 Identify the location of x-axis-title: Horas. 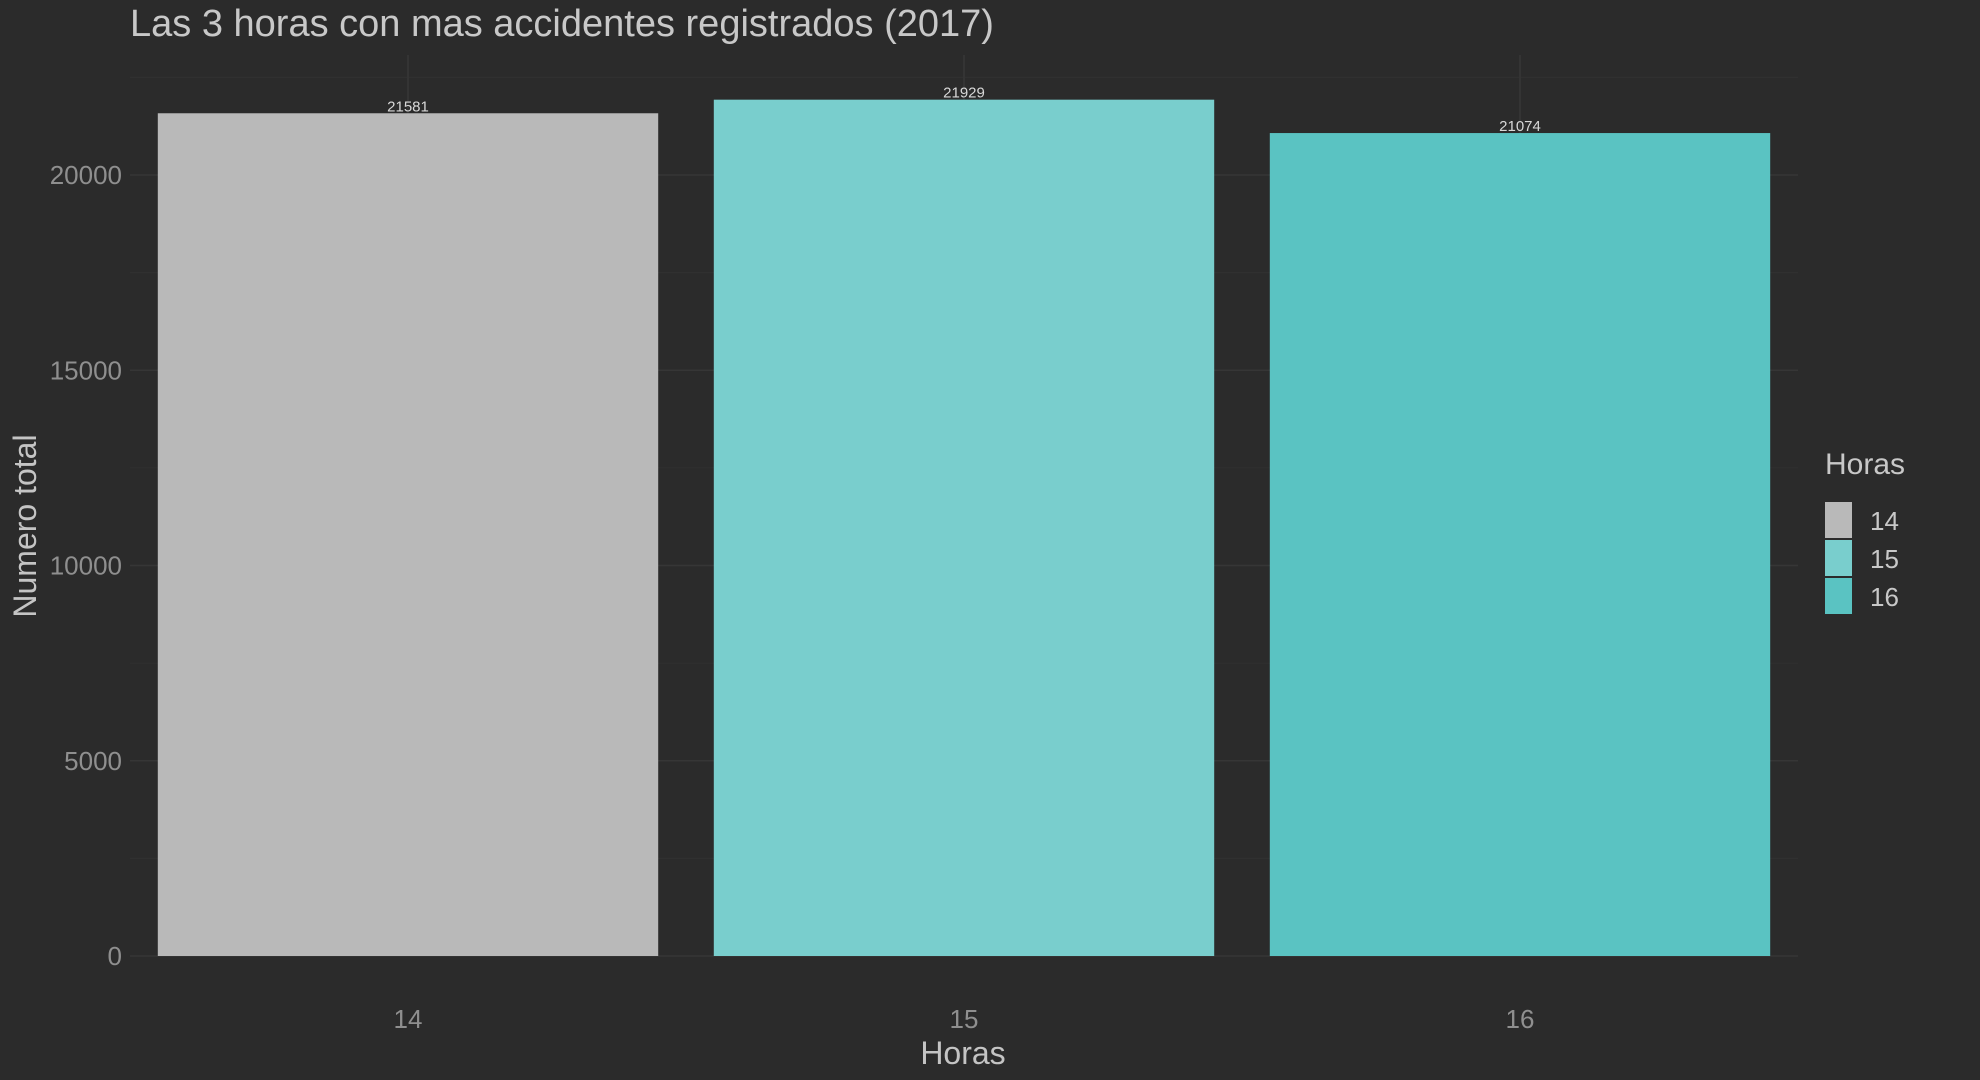
(962, 1053).